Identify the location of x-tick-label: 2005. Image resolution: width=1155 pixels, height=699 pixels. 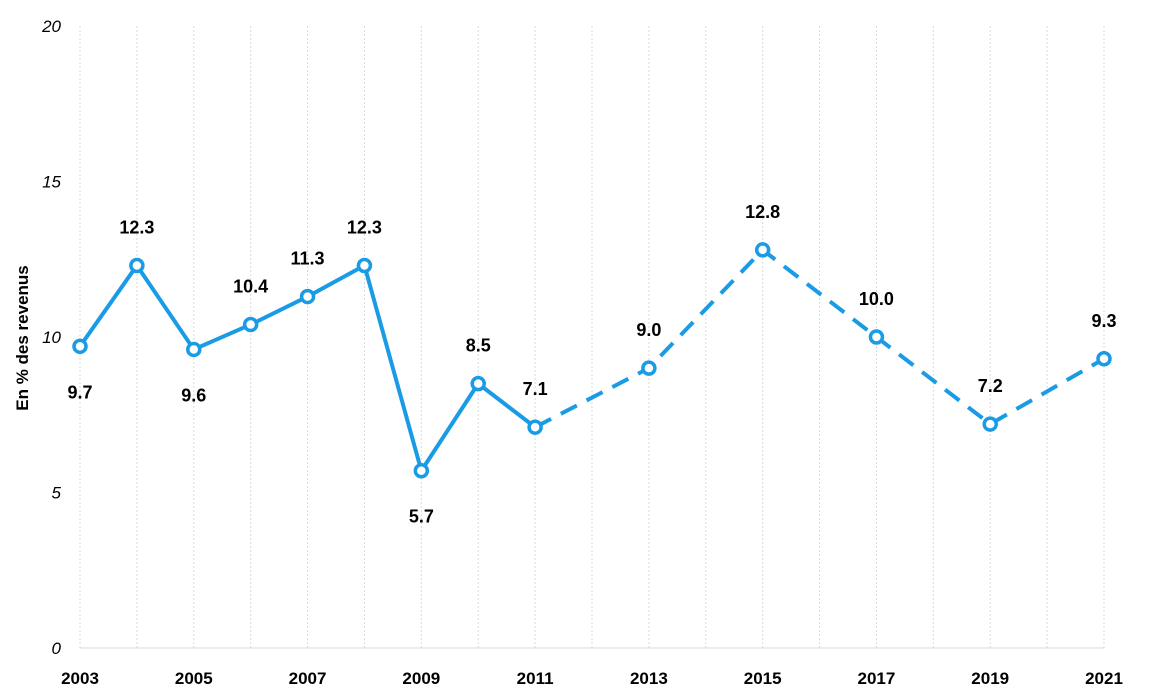
(194, 678).